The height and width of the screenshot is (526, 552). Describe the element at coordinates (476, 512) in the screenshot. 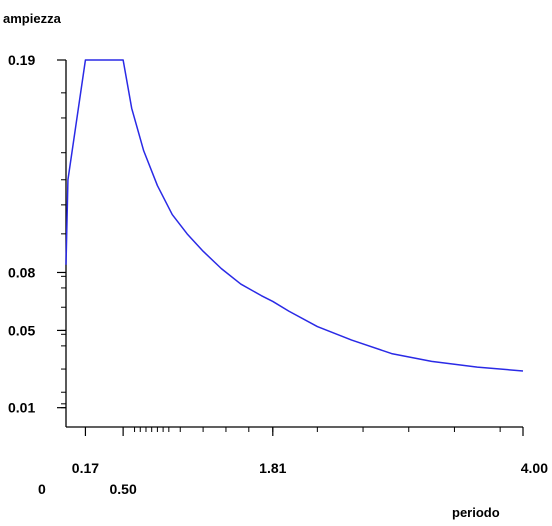

I see `x-axis-title: periodo` at that location.